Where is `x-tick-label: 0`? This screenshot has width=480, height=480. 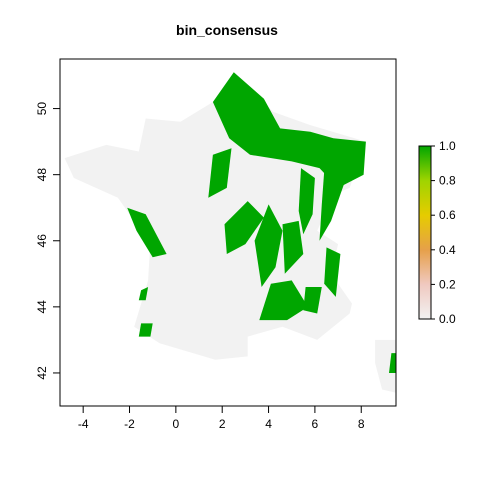 x-tick-label: 0 is located at coordinates (176, 424).